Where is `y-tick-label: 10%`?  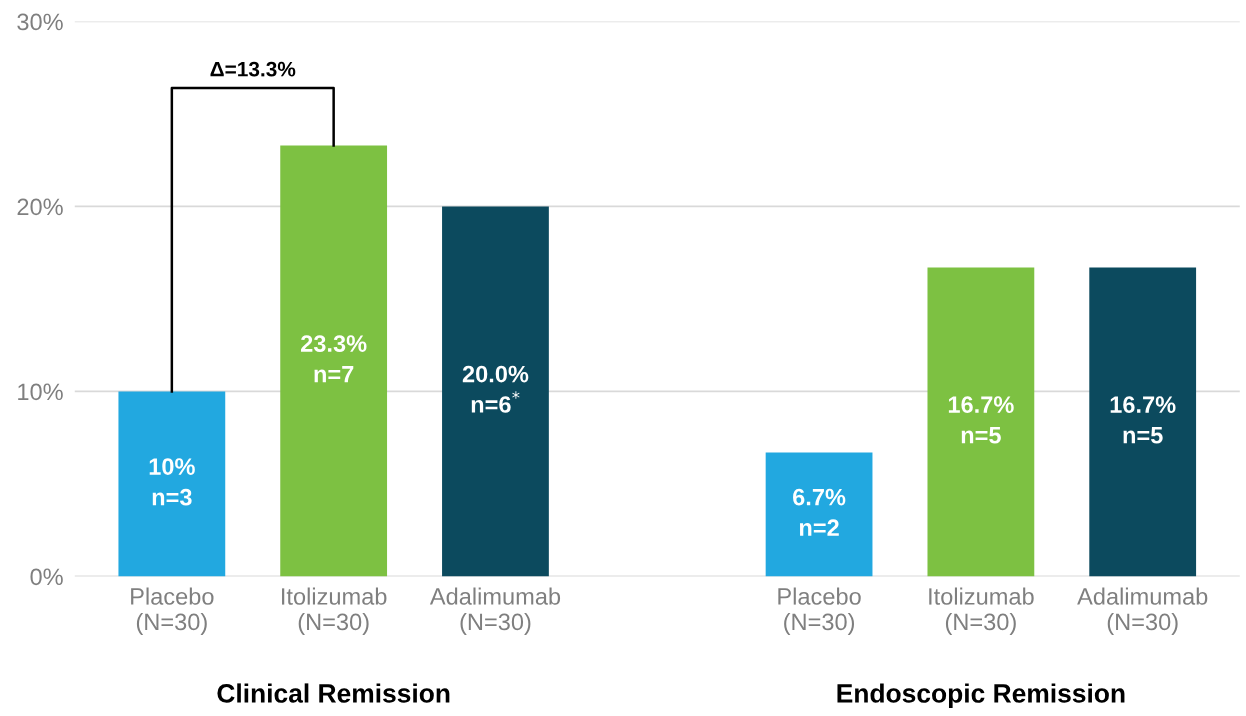
y-tick-label: 10% is located at coordinates (40, 392).